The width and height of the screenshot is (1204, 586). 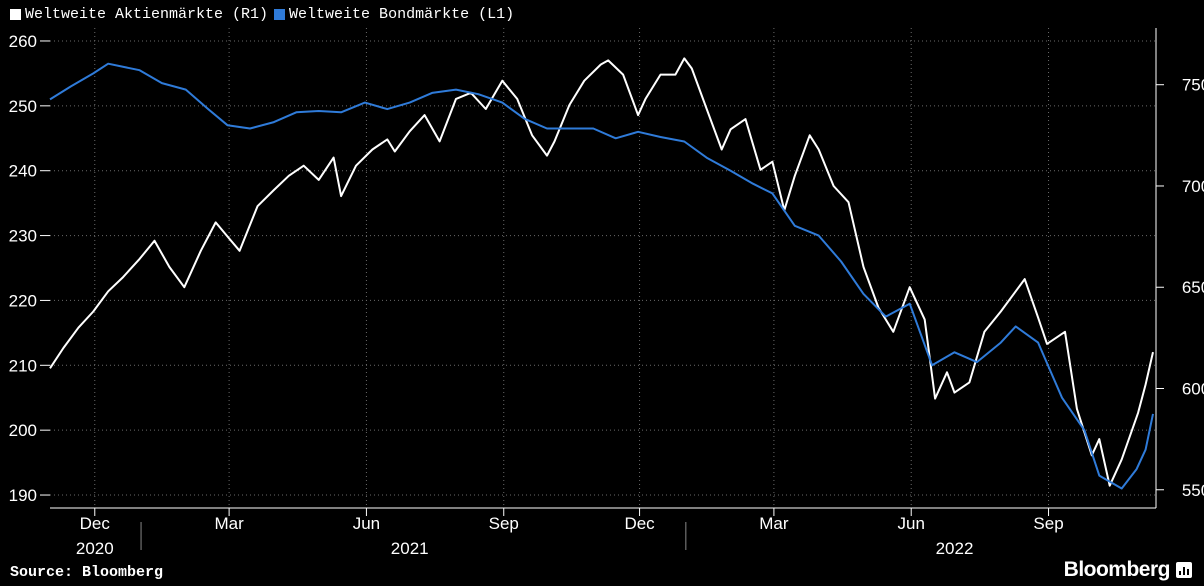 What do you see at coordinates (1193, 85) in the screenshot?
I see `right-tick-label: 750` at bounding box center [1193, 85].